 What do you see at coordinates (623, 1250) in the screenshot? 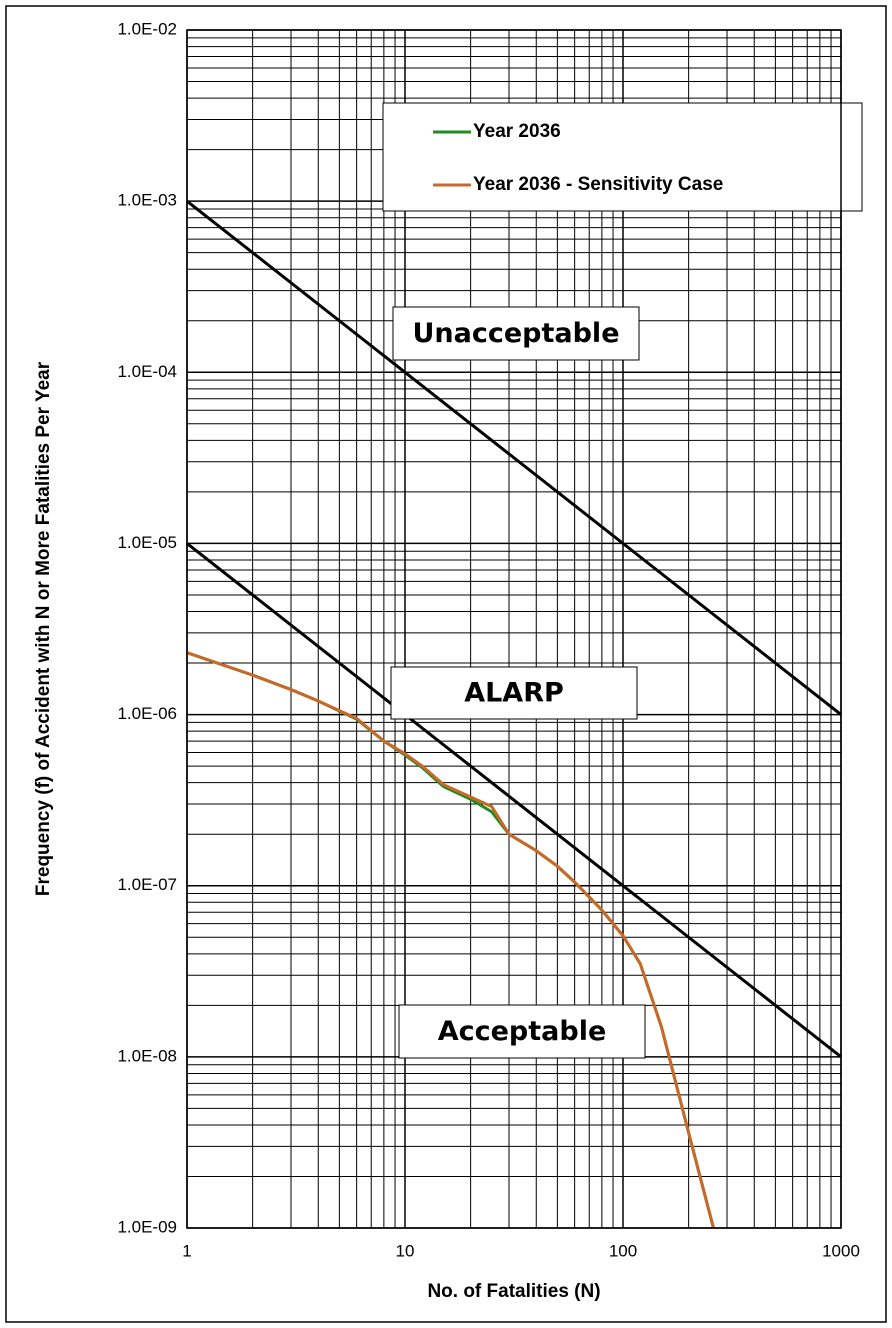
I see `x-tick-label: 100` at bounding box center [623, 1250].